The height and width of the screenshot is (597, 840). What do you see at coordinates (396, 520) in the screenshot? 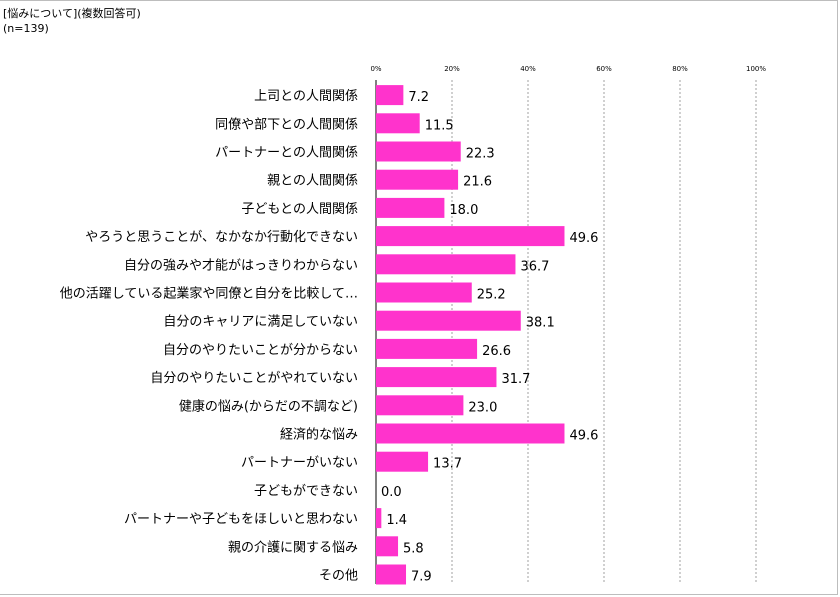
I see `value-label-16: 1.4` at bounding box center [396, 520].